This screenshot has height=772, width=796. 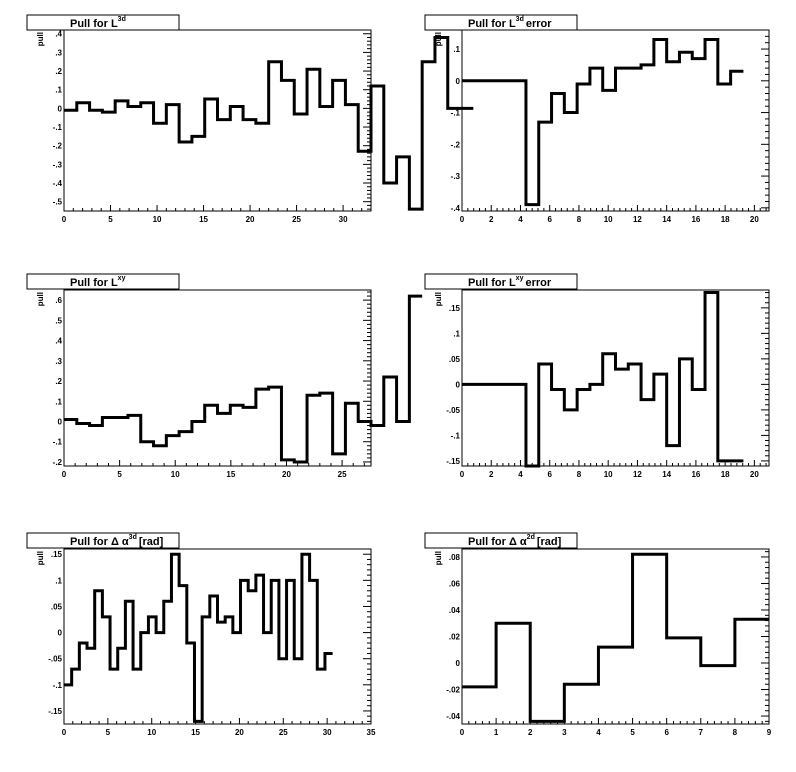 I want to click on y-tick-label: .04, so click(x=455, y=610).